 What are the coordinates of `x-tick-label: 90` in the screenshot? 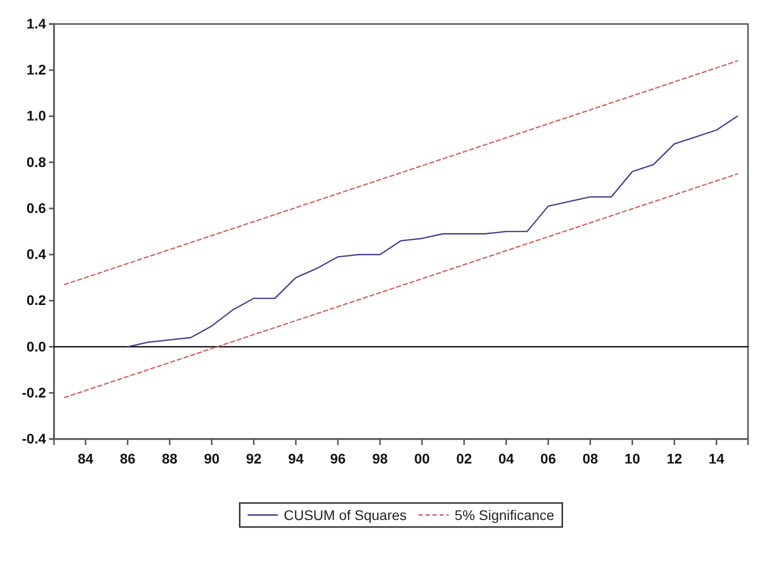 It's located at (212, 458).